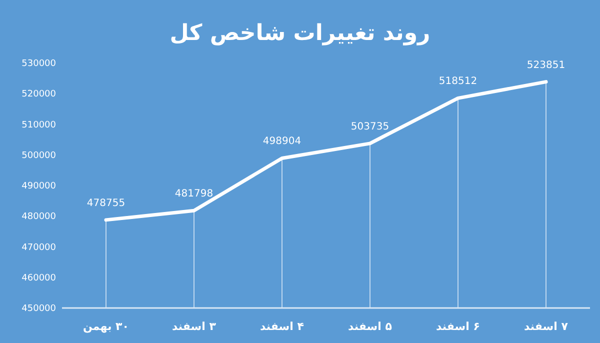  I want to click on y-tick-label: 530000, so click(39, 64).